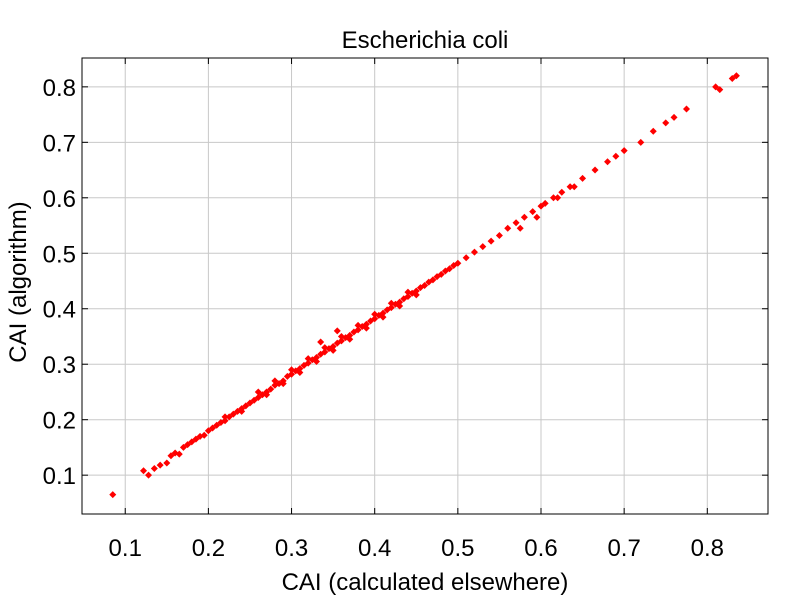  Describe the element at coordinates (59, 476) in the screenshot. I see `y-tick-label: 0.1` at that location.